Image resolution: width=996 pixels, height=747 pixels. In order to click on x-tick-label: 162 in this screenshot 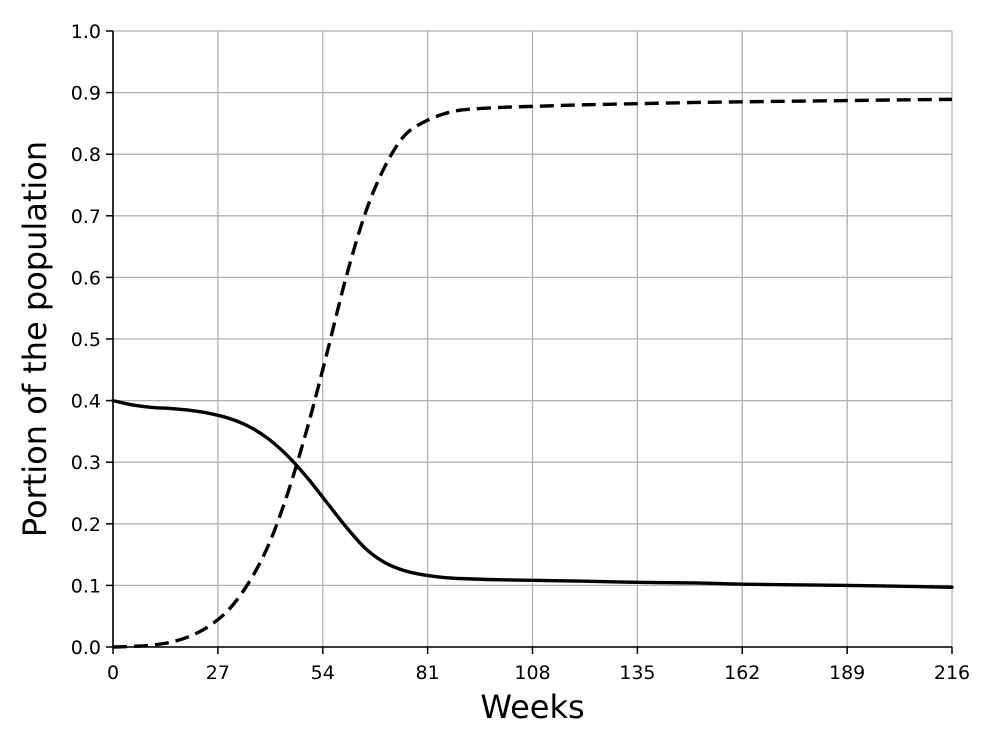, I will do `click(742, 673)`.